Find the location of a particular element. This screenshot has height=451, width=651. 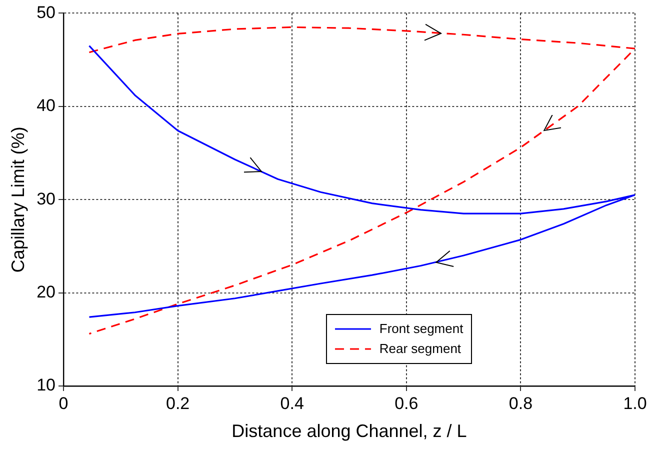

y-tick-label: 10 is located at coordinates (46, 385).